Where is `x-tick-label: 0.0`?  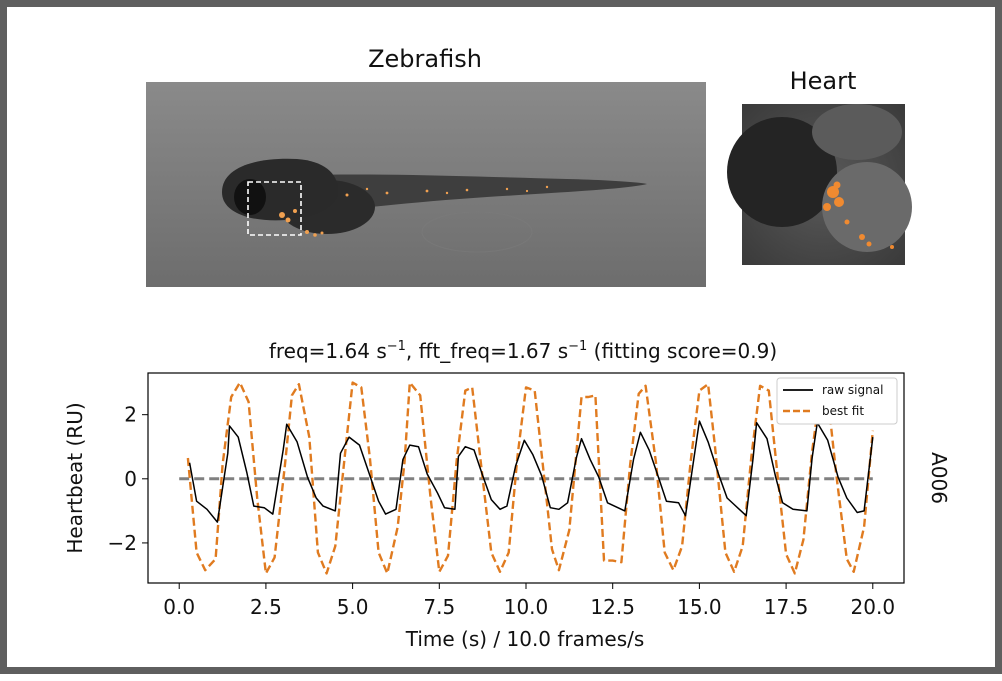
x-tick-label: 0.0 is located at coordinates (179, 607).